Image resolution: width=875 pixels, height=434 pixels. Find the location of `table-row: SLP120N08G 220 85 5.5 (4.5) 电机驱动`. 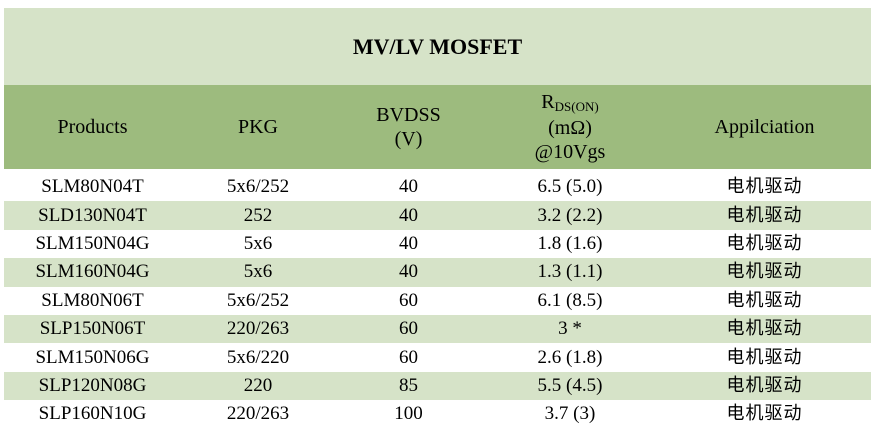

table-row: SLP120N08G 220 85 5.5 (4.5) 电机驱动 is located at coordinates (437, 386).